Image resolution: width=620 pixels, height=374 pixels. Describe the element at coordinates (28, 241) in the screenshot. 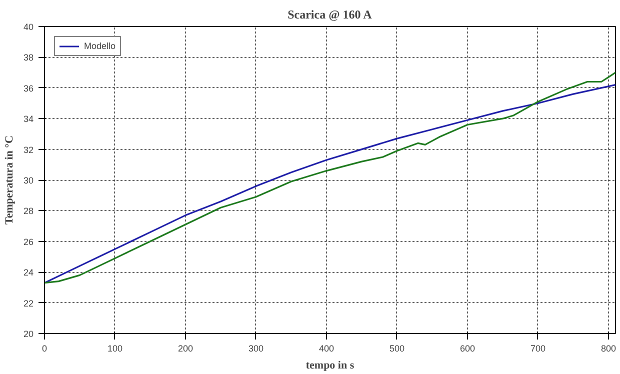

I see `y-tick-label: 26` at that location.